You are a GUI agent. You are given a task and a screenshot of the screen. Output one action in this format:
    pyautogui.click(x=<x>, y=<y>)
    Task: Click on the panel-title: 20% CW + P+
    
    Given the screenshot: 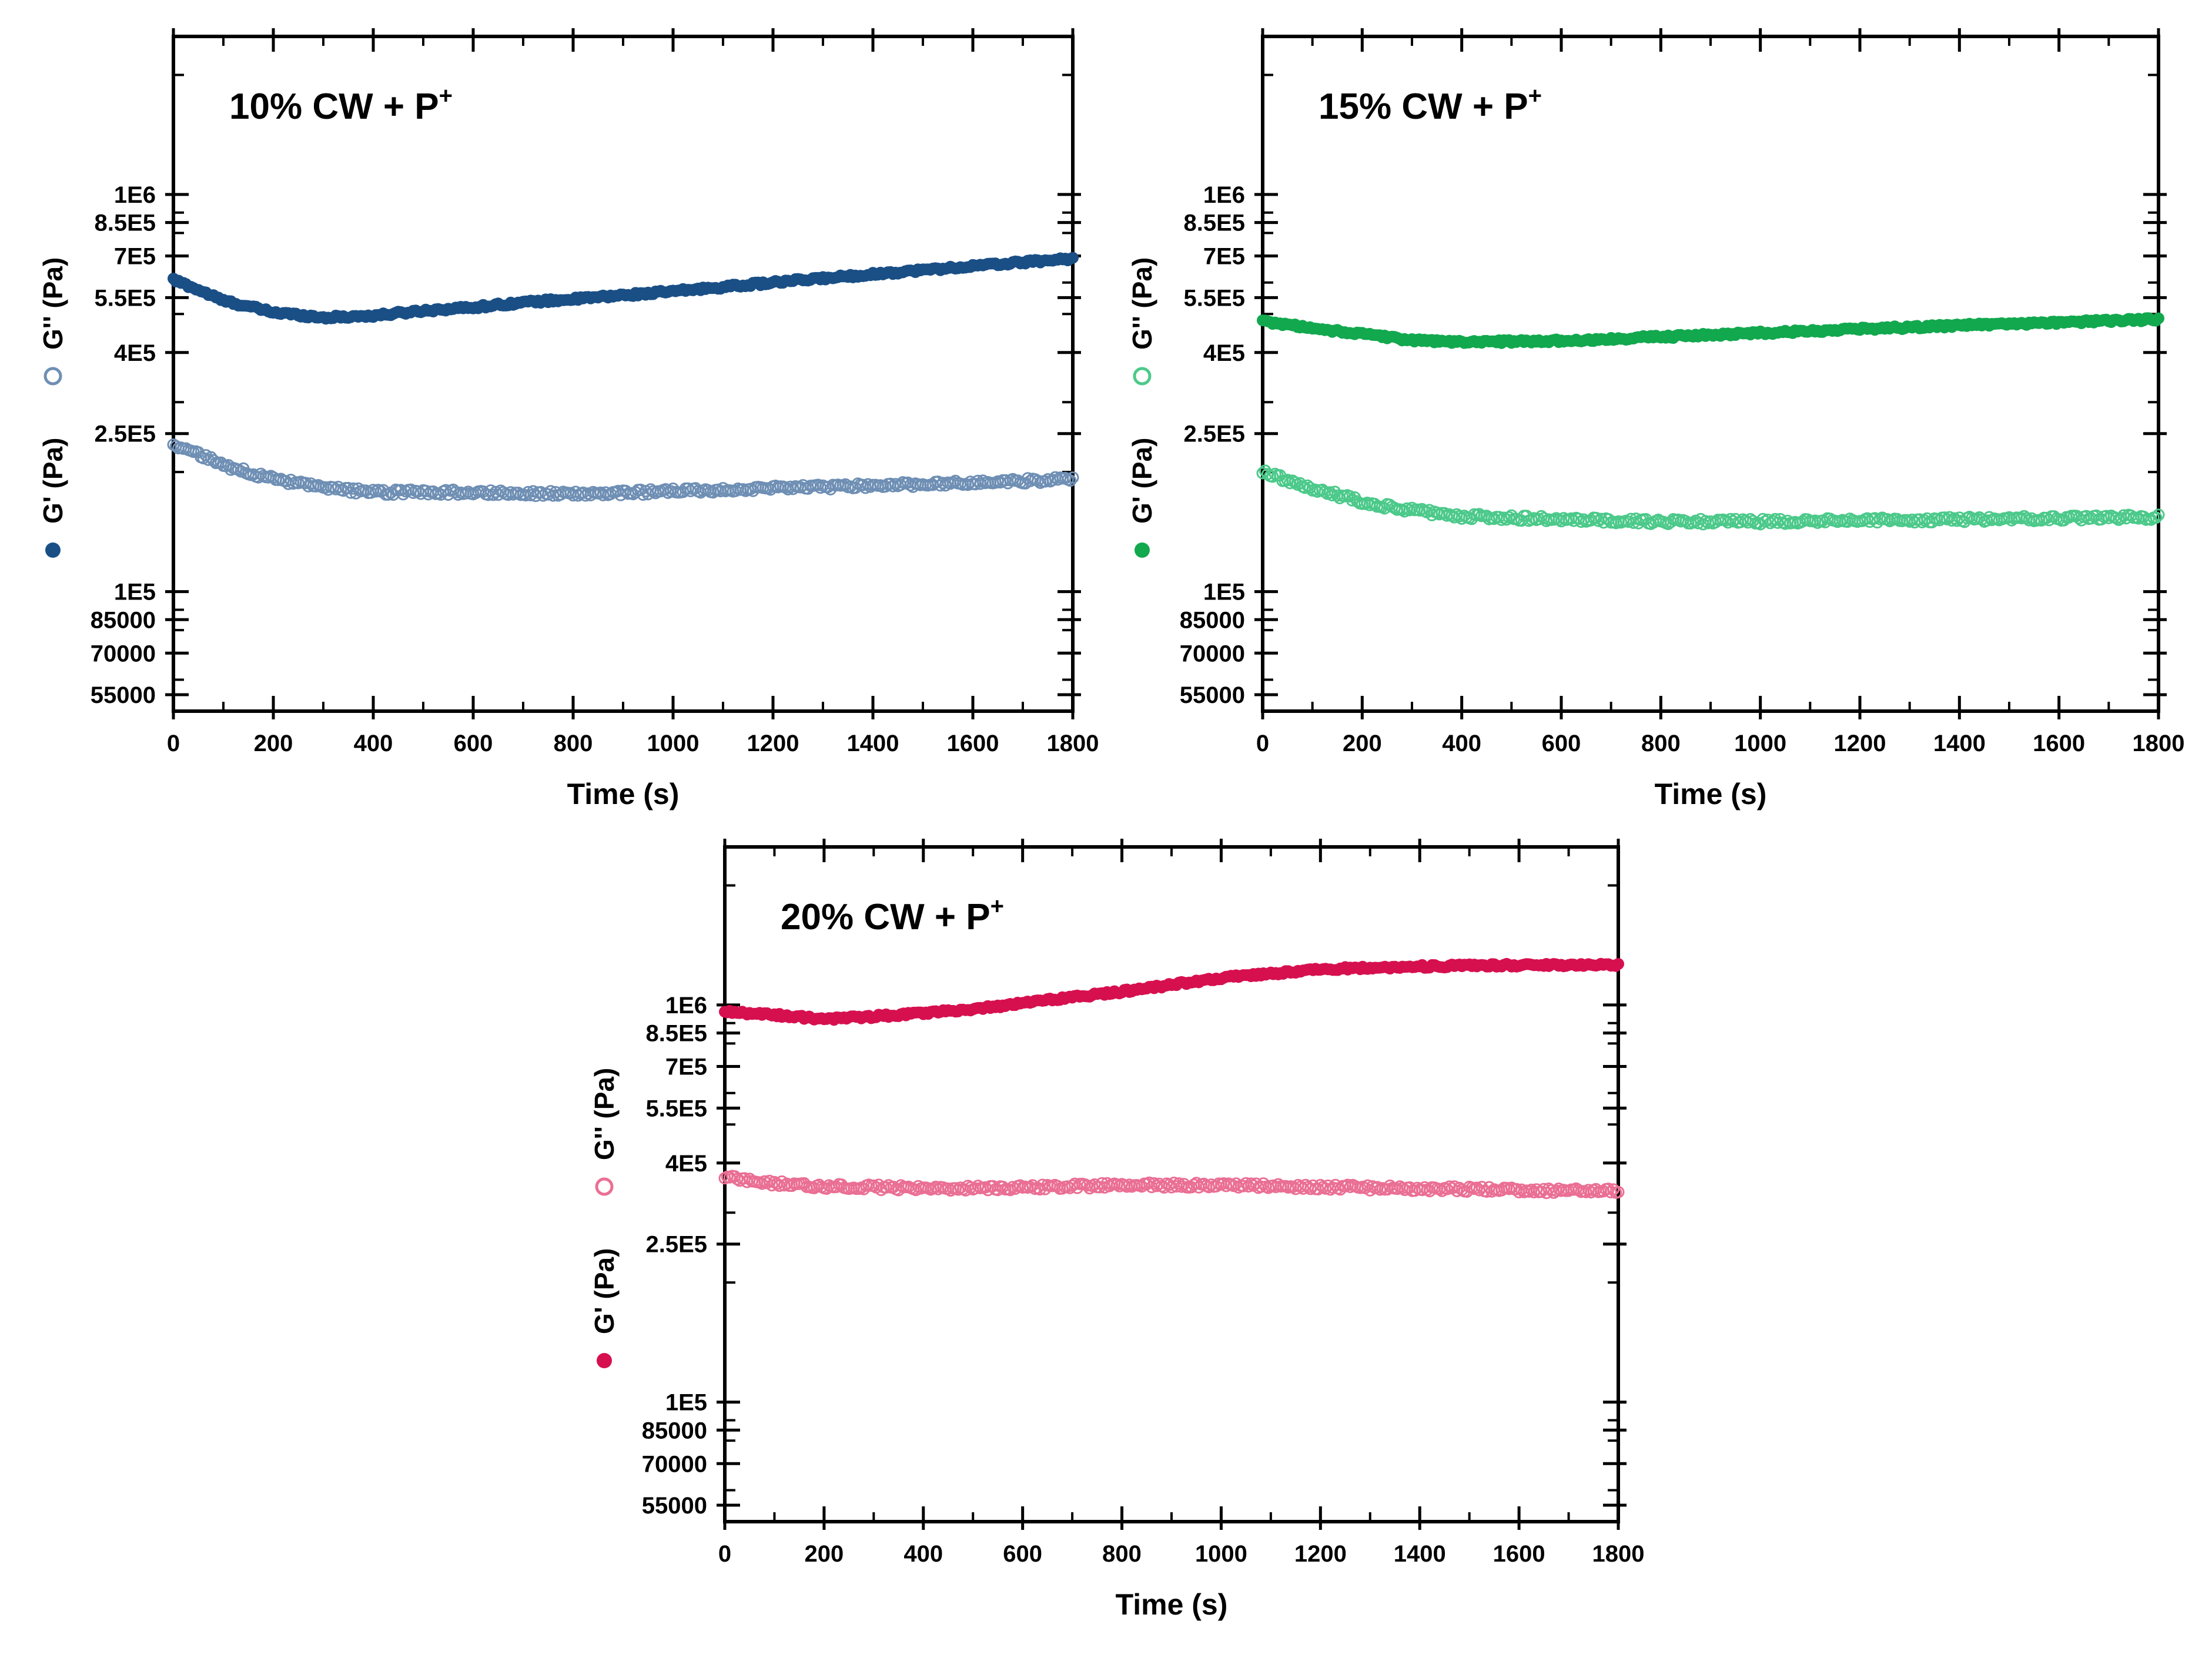 What is the action you would take?
    pyautogui.click(x=892, y=915)
    